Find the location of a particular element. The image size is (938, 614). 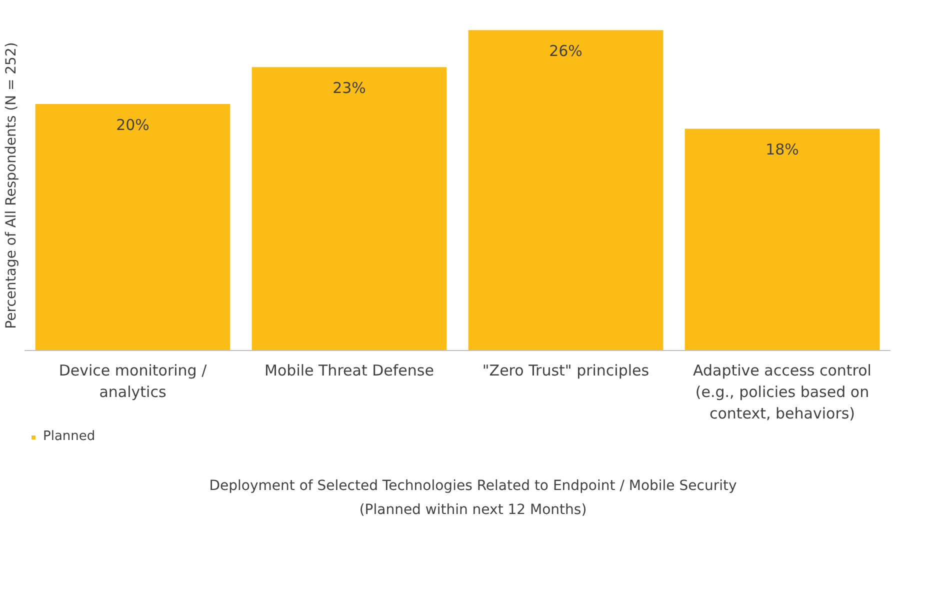

data-label: 23% is located at coordinates (349, 88).